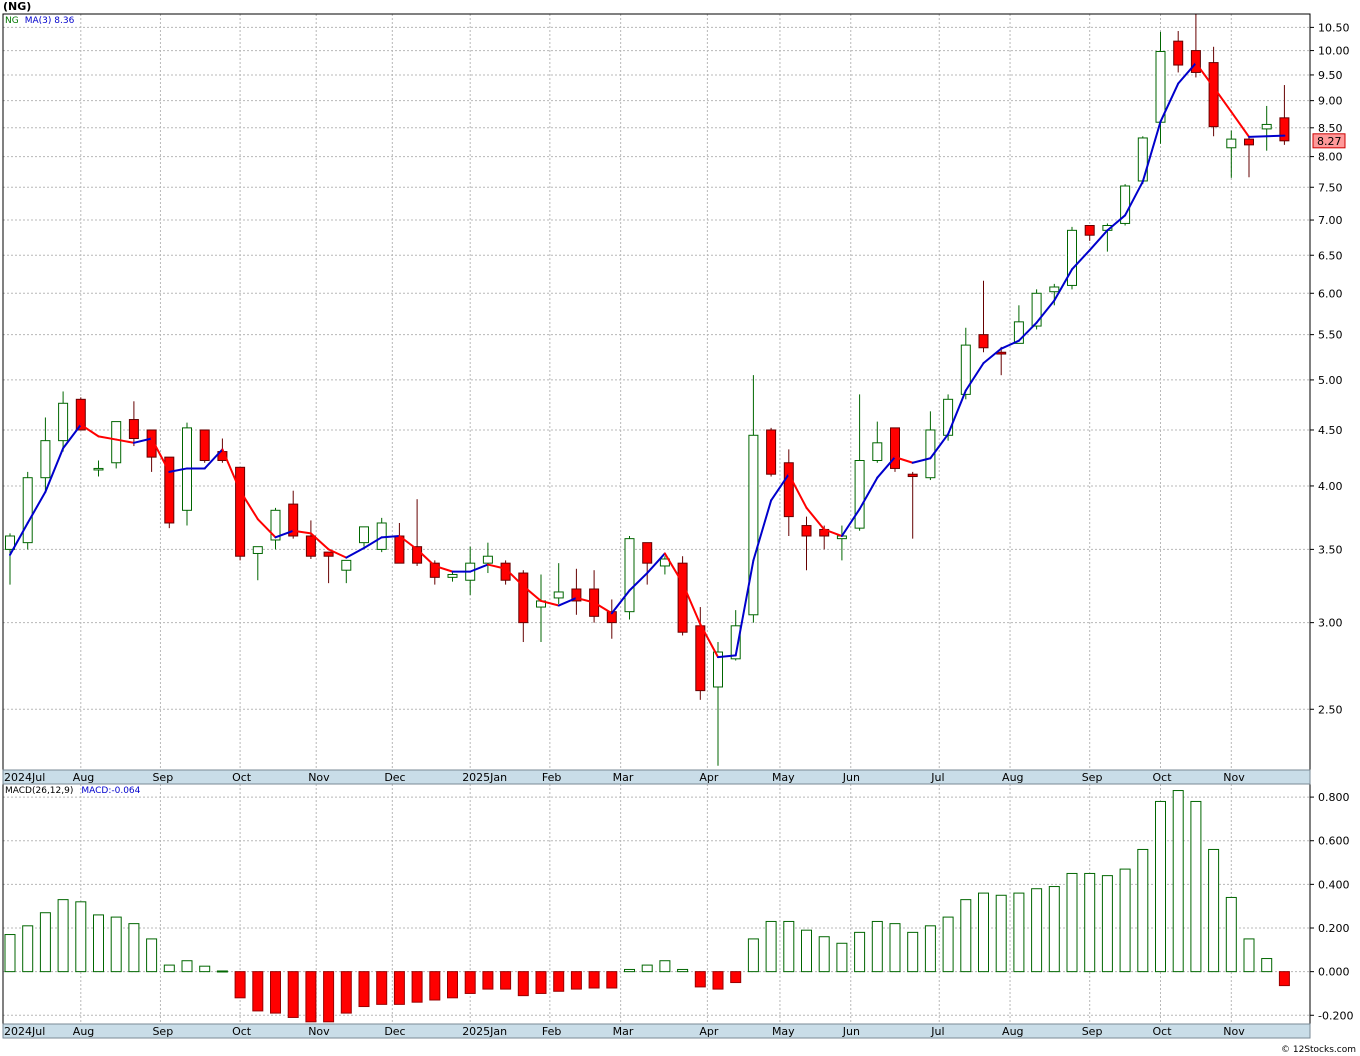 This screenshot has width=1360, height=1056. Describe the element at coordinates (39, 791) in the screenshot. I see `macd-legend-label: MACD(26,12,9)` at that location.